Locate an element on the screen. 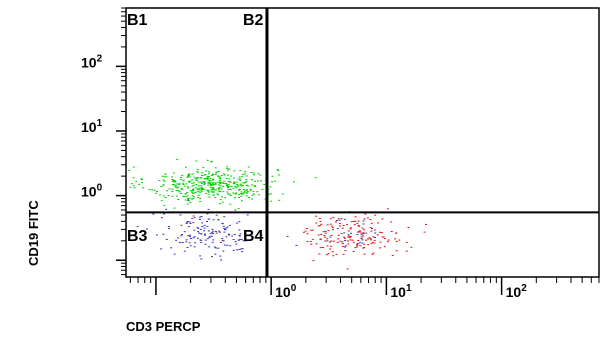  quadrant-label-b1: B1 is located at coordinates (137, 20).